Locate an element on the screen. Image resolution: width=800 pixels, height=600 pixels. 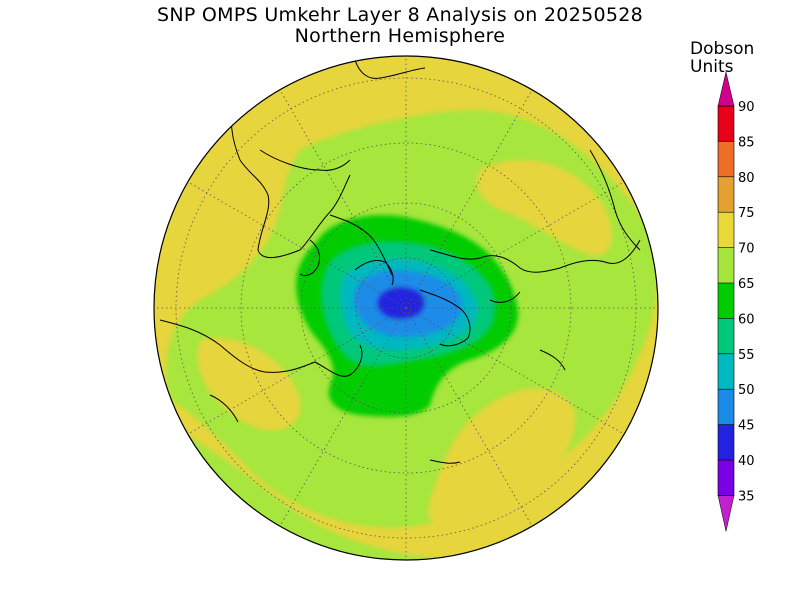
colorbar-label-50: 50 is located at coordinates (746, 390).